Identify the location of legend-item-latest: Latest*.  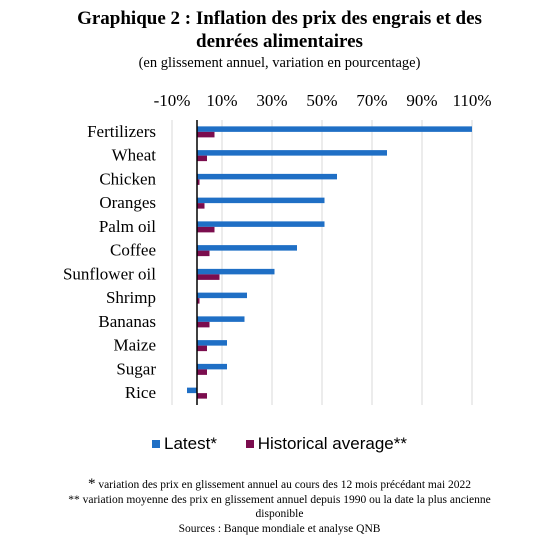
(184, 444).